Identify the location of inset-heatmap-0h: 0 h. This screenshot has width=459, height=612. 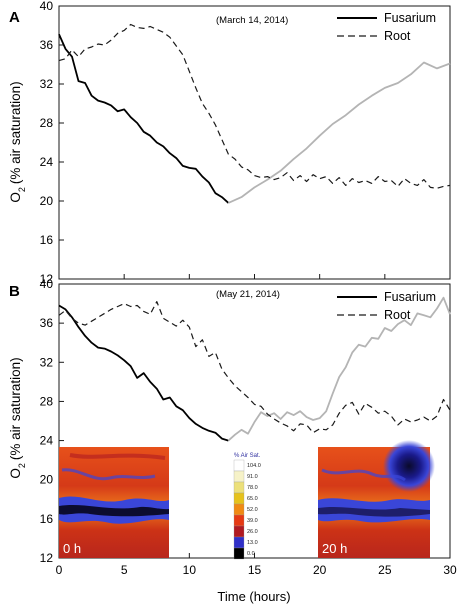
(114, 502).